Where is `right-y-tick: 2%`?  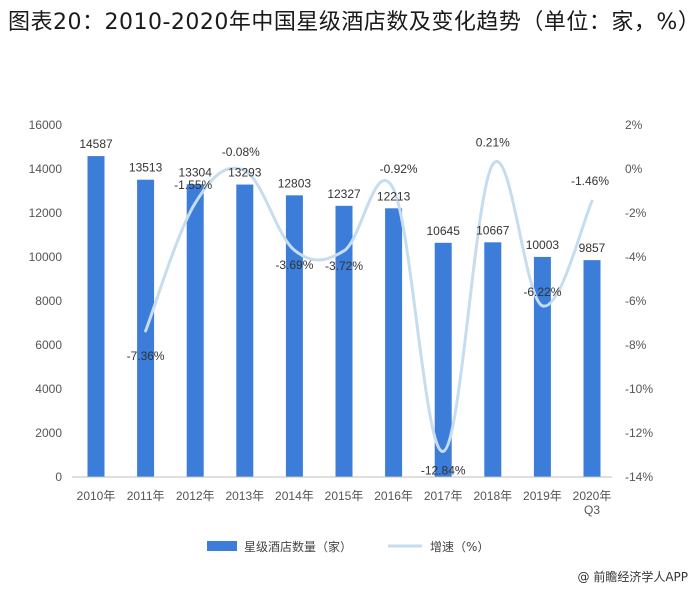
right-y-tick: 2% is located at coordinates (634, 125).